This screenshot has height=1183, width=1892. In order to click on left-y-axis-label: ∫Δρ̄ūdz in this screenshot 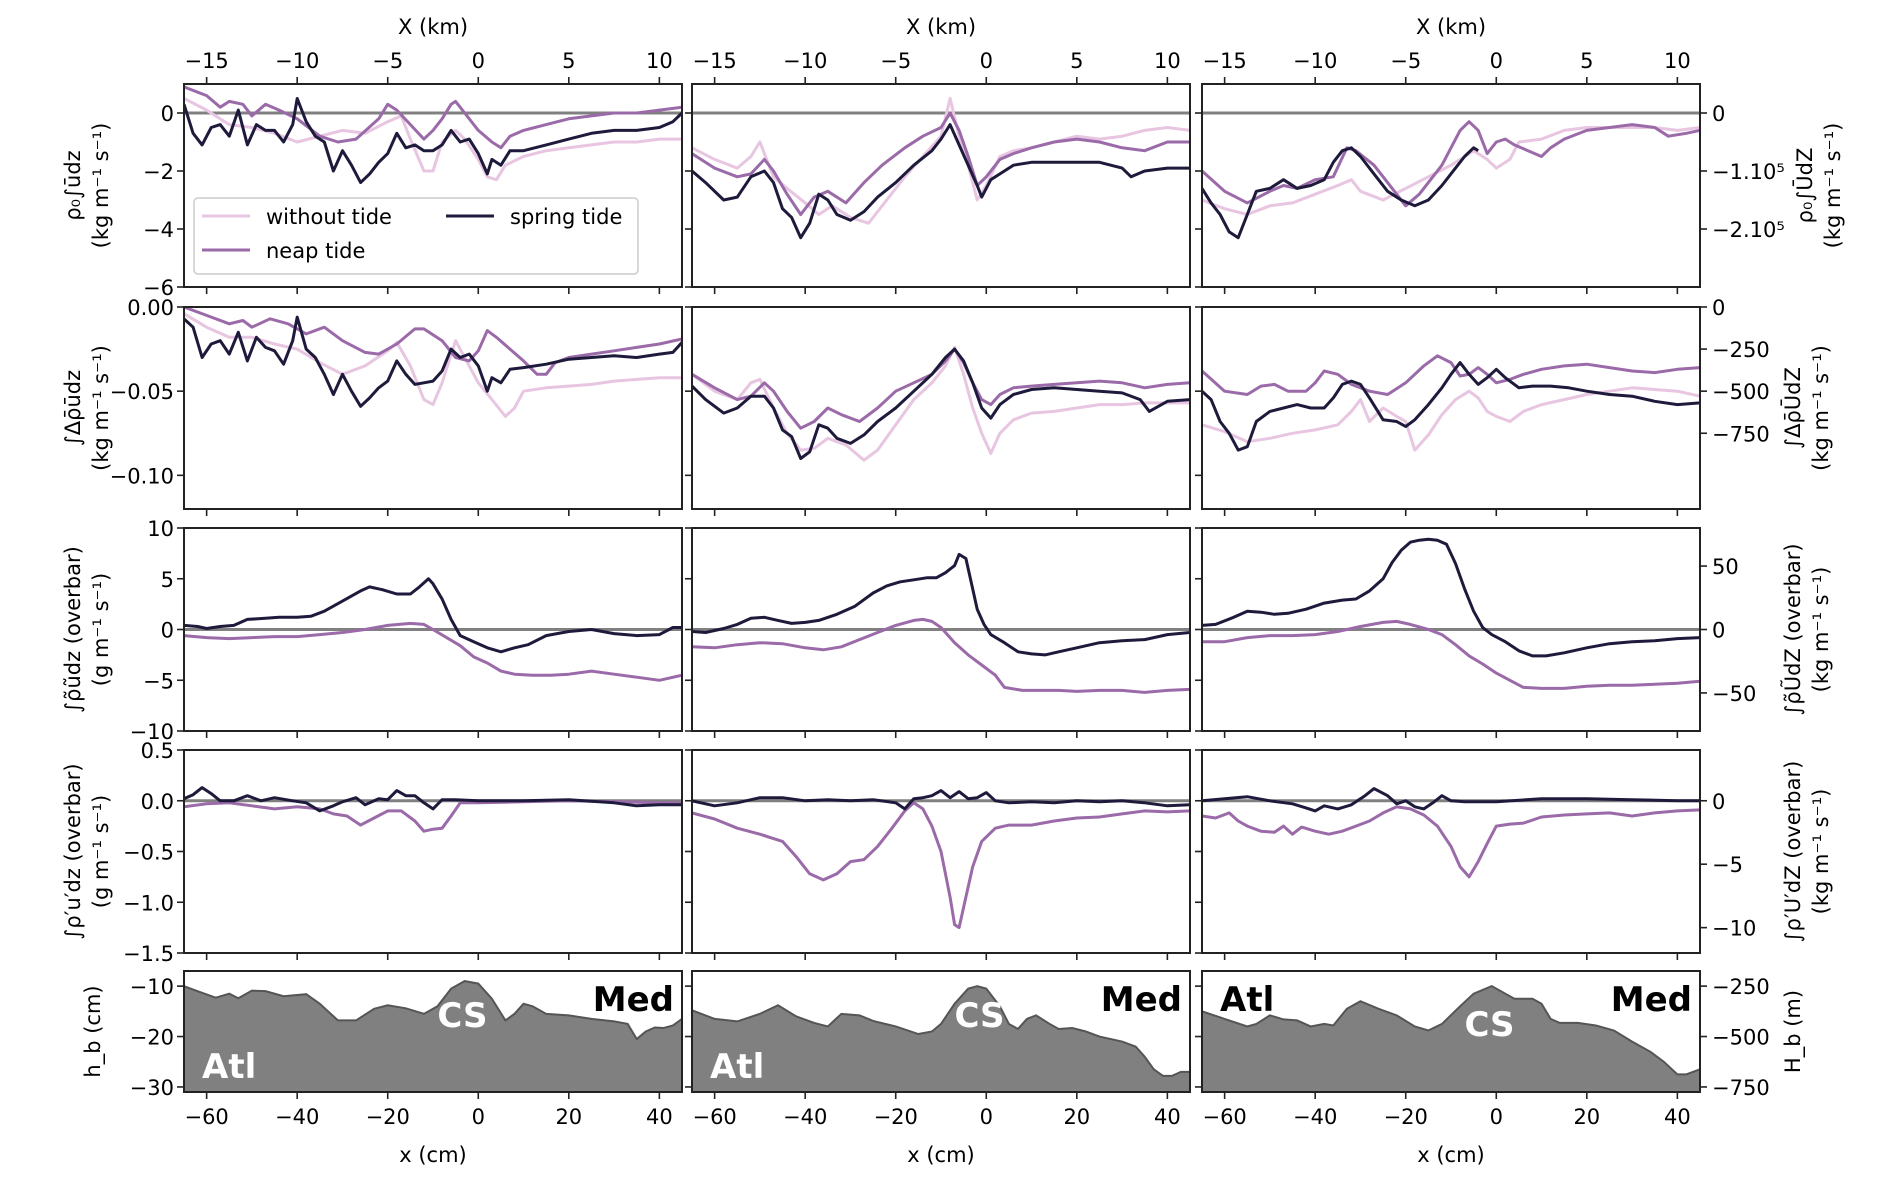, I will do `click(73, 408)`.